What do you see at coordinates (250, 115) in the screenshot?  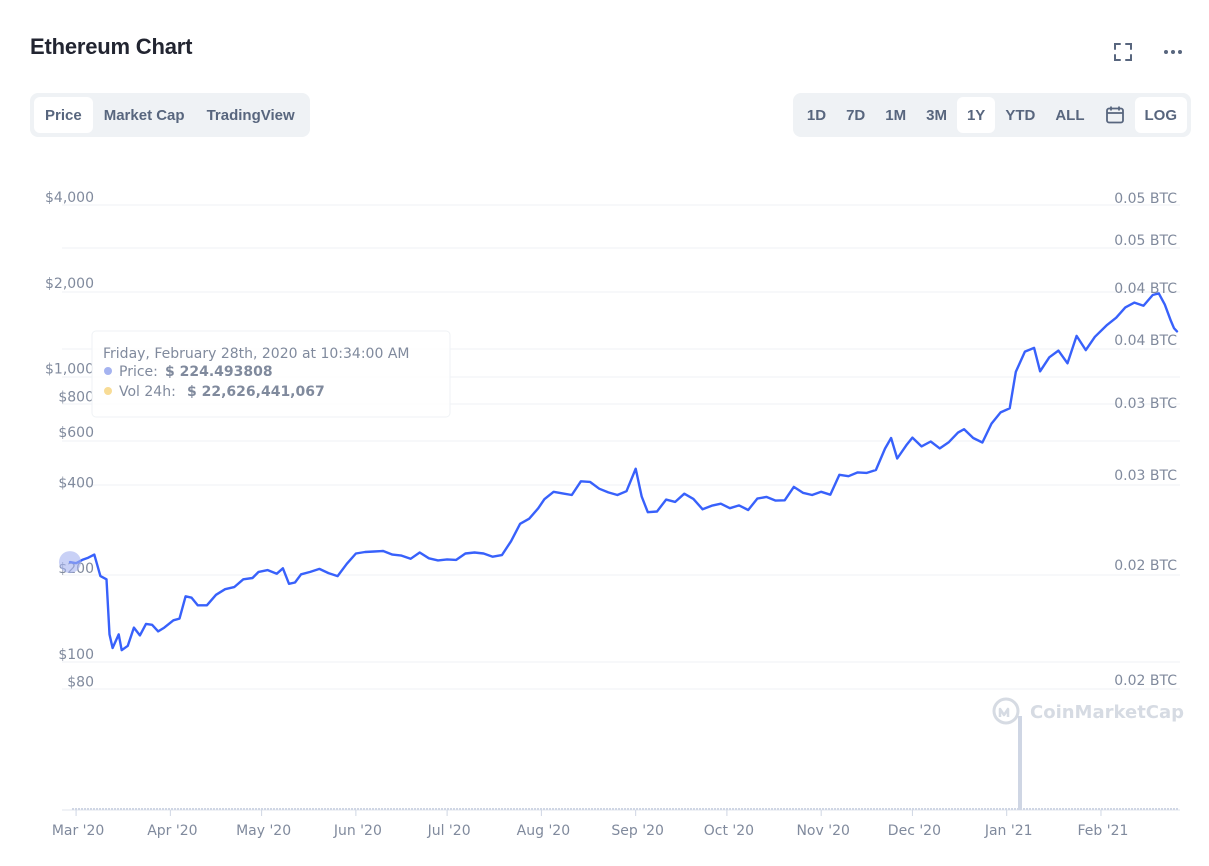 I see `tab-tradingview: TradingView` at bounding box center [250, 115].